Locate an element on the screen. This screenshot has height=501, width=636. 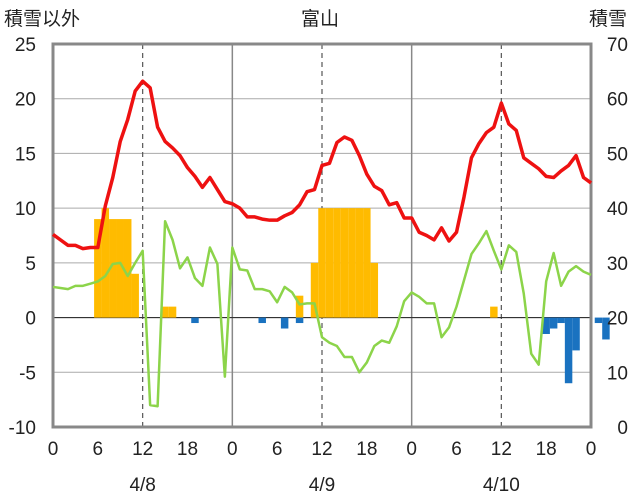
chart-title: 富山 is located at coordinates (320, 19).